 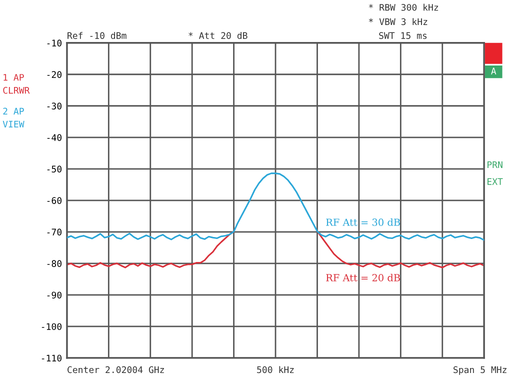 What do you see at coordinates (52, 326) in the screenshot?
I see `y-tick-label: -100` at bounding box center [52, 326].